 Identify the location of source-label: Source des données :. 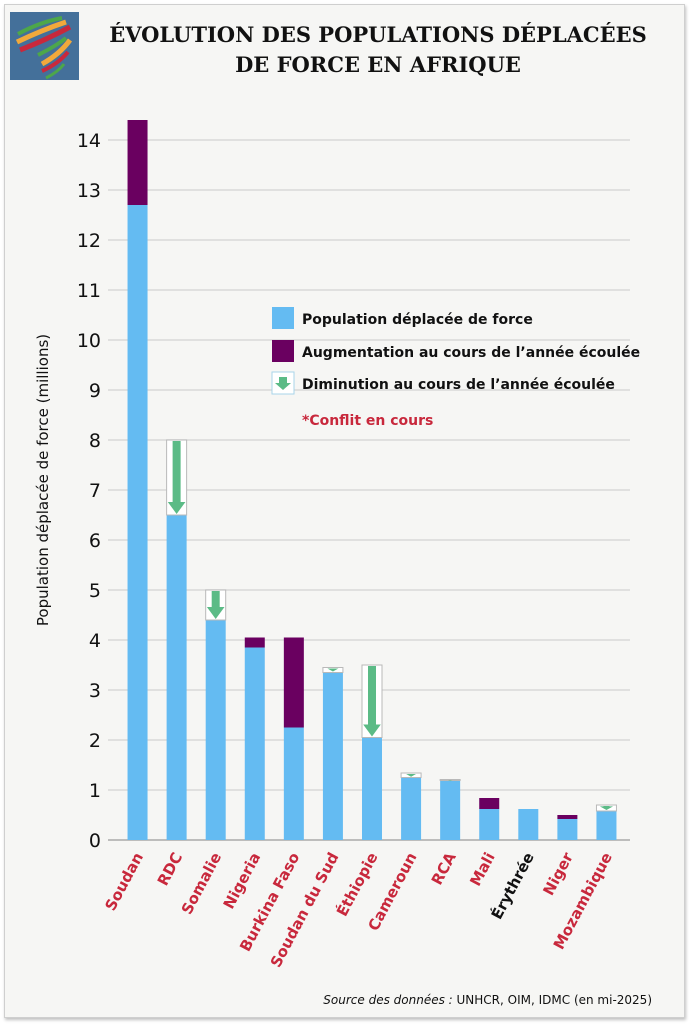
(387, 1000).